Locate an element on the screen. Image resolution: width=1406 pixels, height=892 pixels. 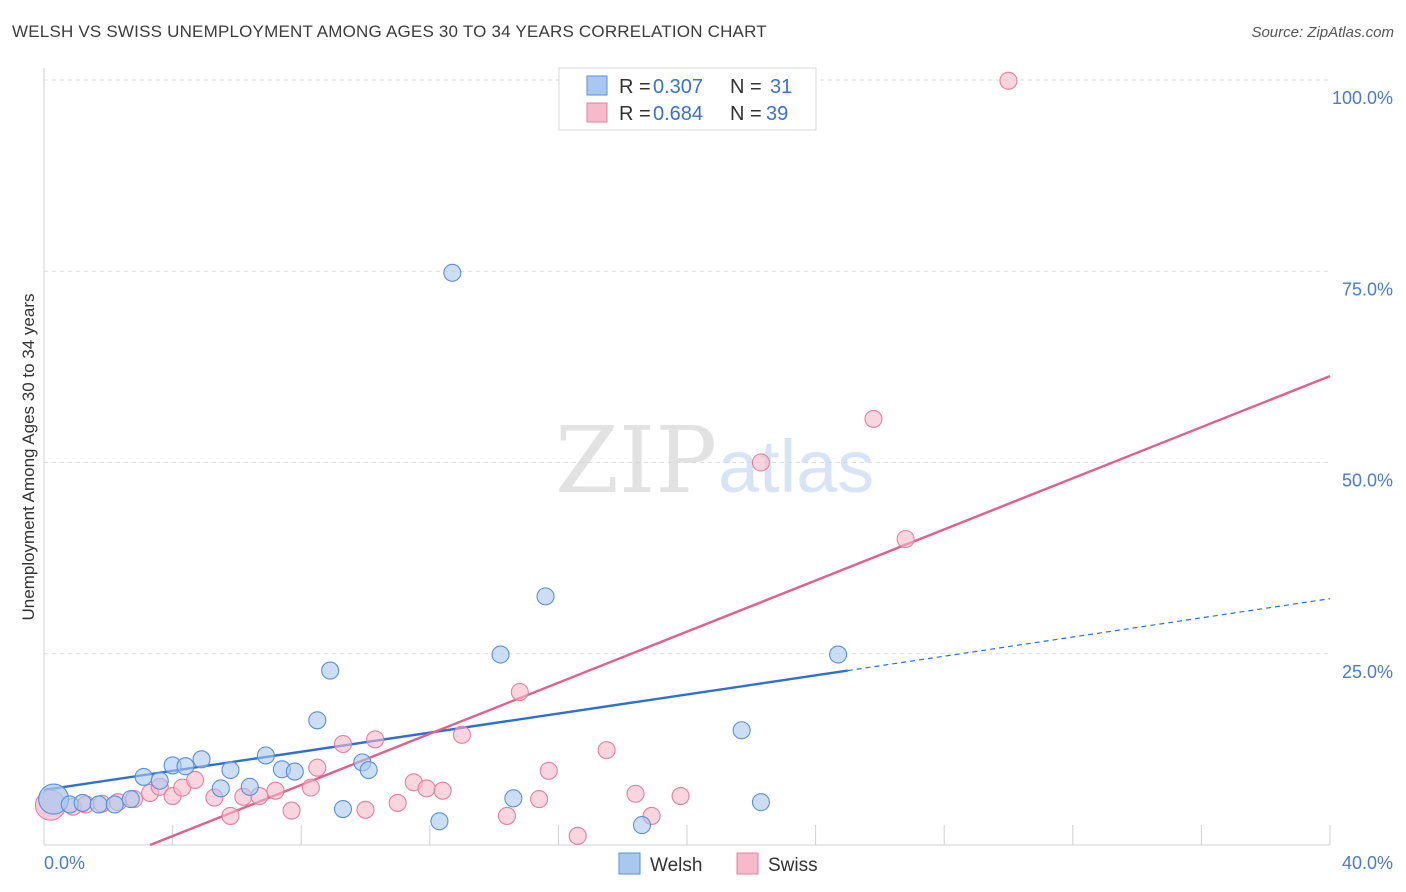
x-tick-label-min: 0.0% is located at coordinates (64, 863).